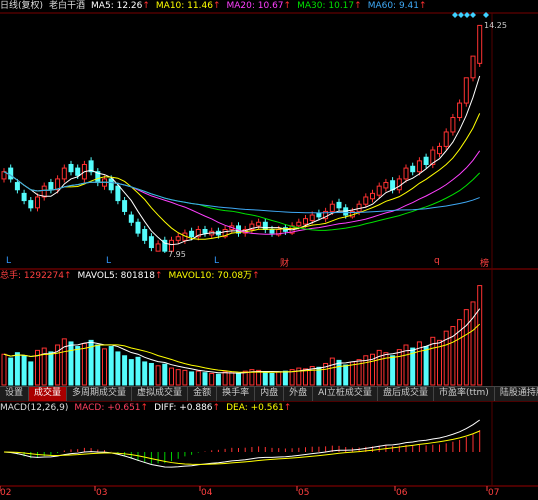 Image resolution: width=538 pixels, height=500 pixels. Describe the element at coordinates (102, 493) in the screenshot. I see `date-label: 03` at that location.